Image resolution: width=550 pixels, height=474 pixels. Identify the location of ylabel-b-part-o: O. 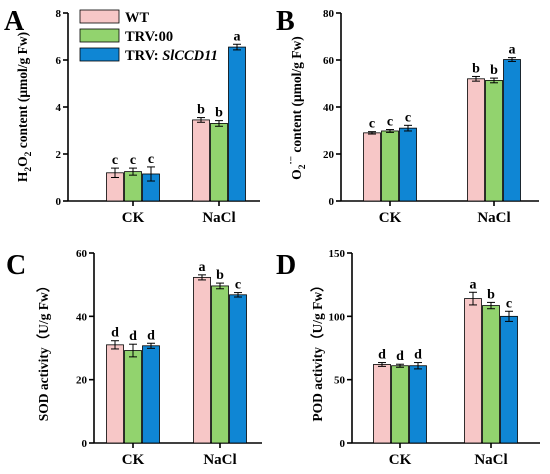
(296, 174).